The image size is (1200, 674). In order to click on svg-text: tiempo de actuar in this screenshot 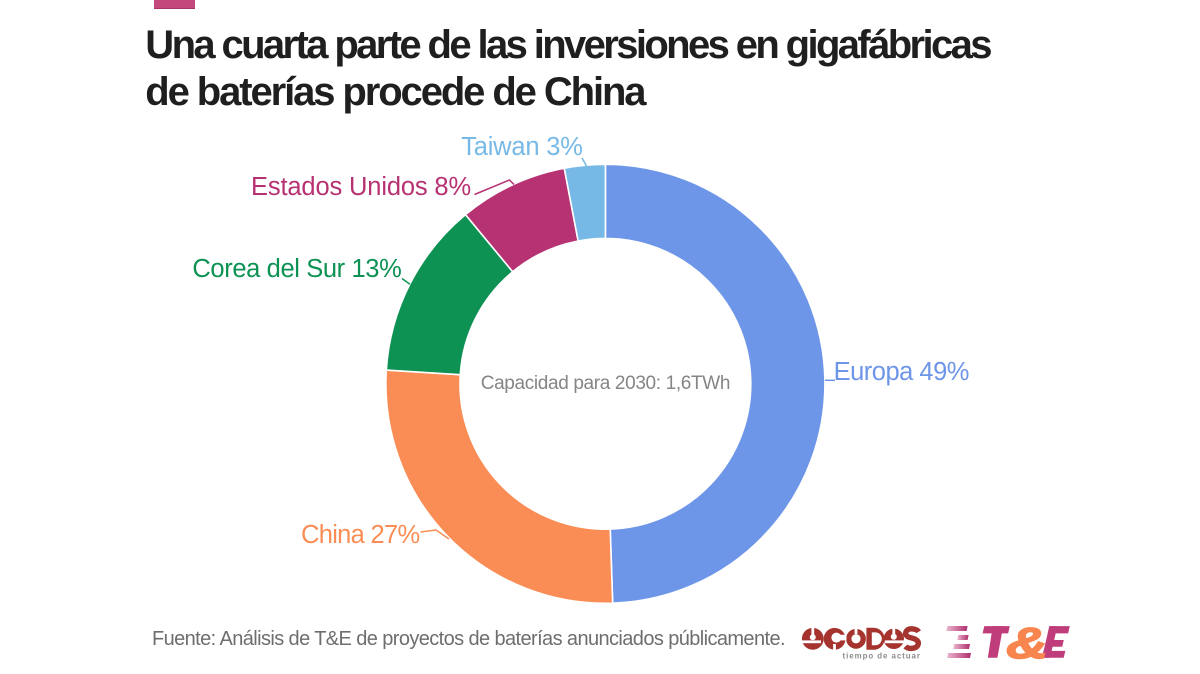, I will do `click(882, 655)`.